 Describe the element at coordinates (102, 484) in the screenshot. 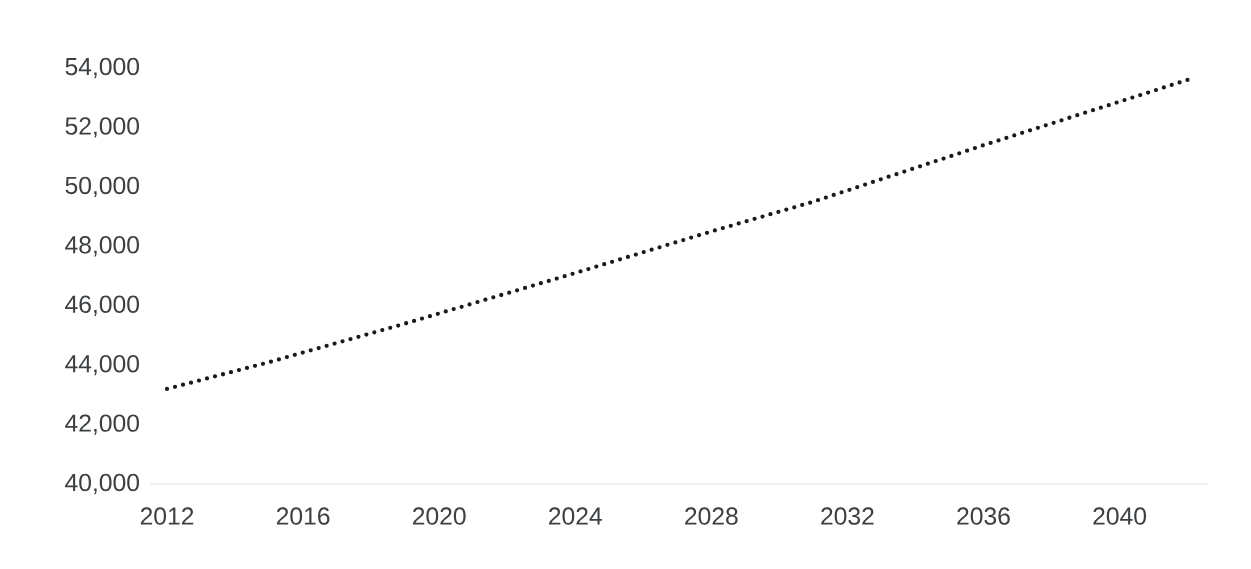

I see `y-tick-label: 40,000` at that location.